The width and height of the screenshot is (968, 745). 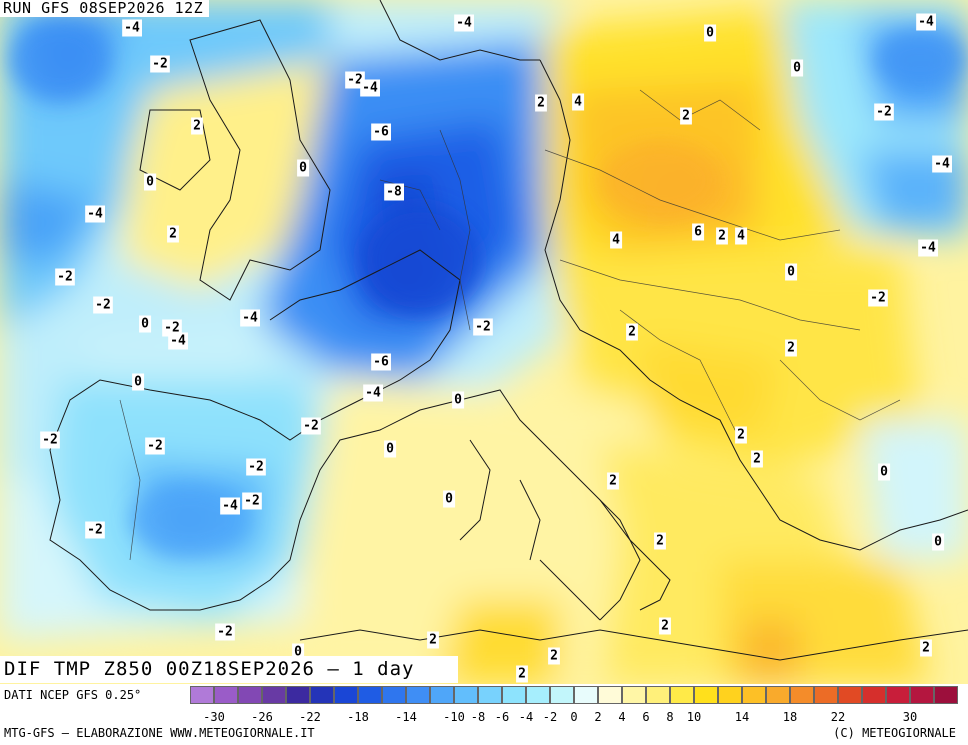 I want to click on credit-right: (C) METEOGIORNALE, so click(x=894, y=733).